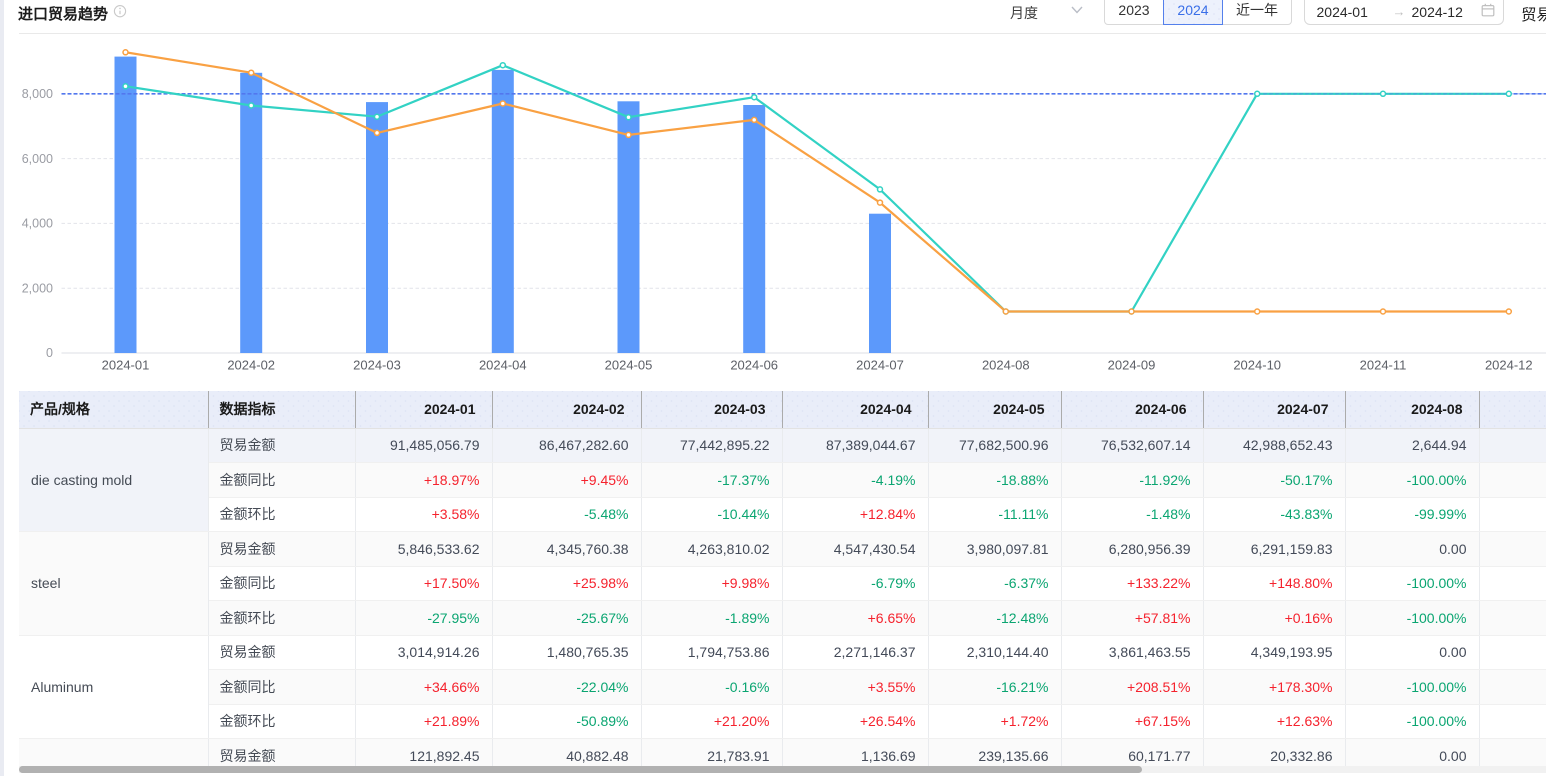 The height and width of the screenshot is (776, 1546). Describe the element at coordinates (1383, 365) in the screenshot. I see `svg-text: 2024-11` at that location.